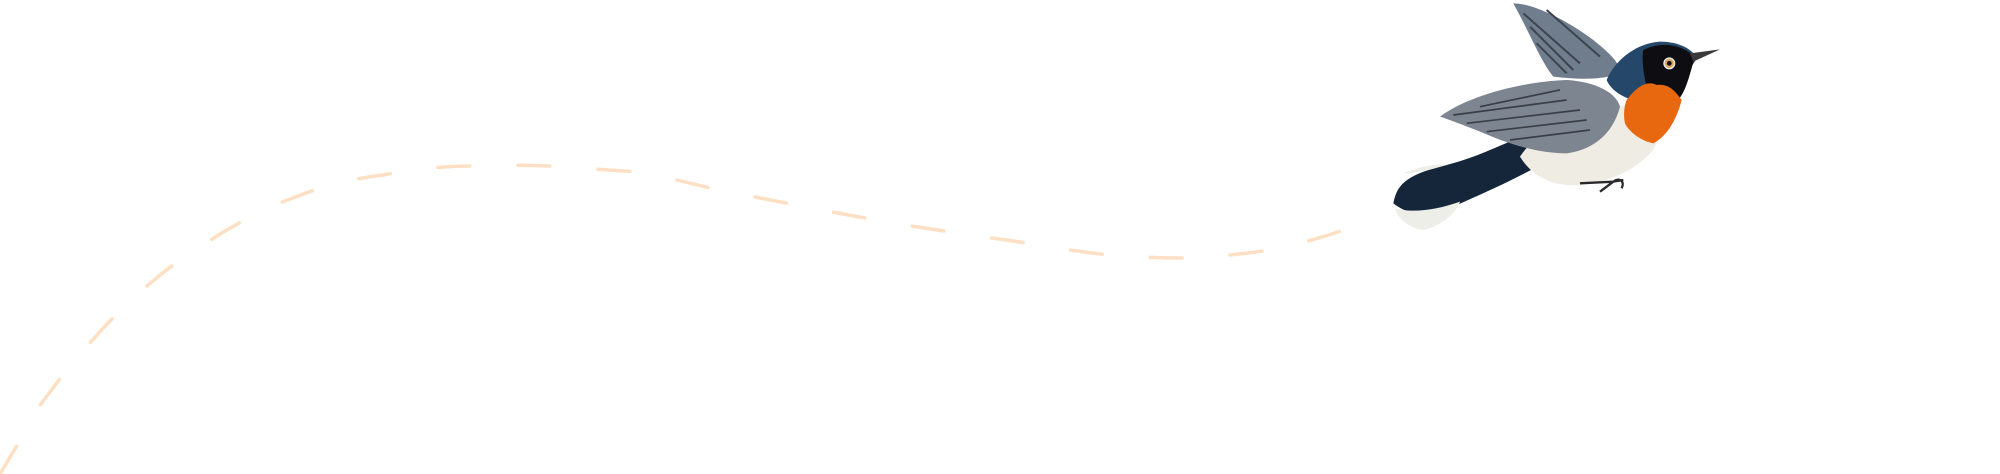 The width and height of the screenshot is (2000, 474). Describe the element at coordinates (1556, 116) in the screenshot. I see `bird-illustration` at that location.